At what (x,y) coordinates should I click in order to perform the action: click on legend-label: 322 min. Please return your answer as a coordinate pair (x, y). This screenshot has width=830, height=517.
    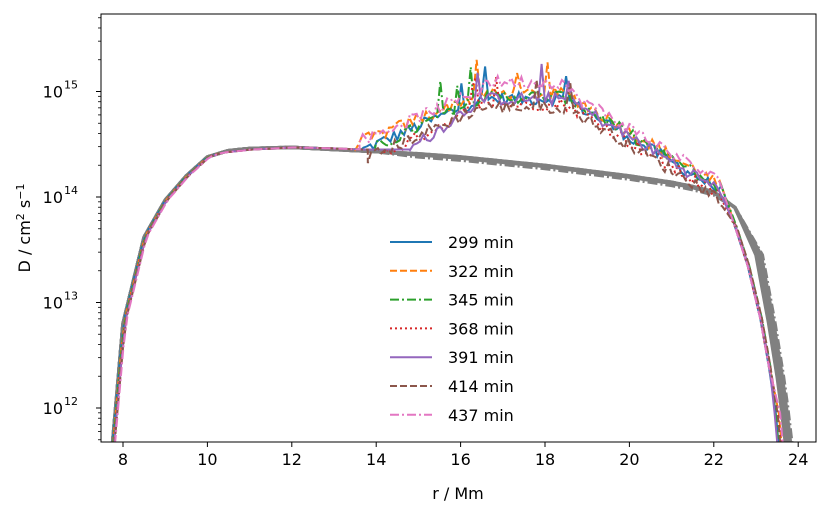
    Looking at the image, I should click on (481, 271).